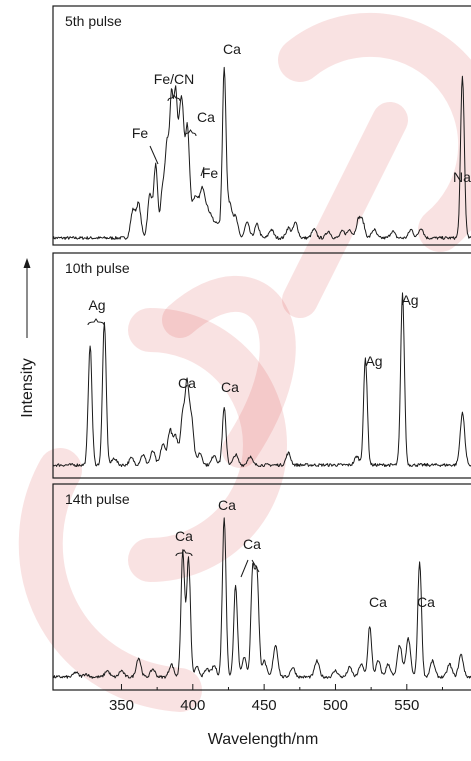  What do you see at coordinates (264, 705) in the screenshot?
I see `x-tick-label: 450` at bounding box center [264, 705].